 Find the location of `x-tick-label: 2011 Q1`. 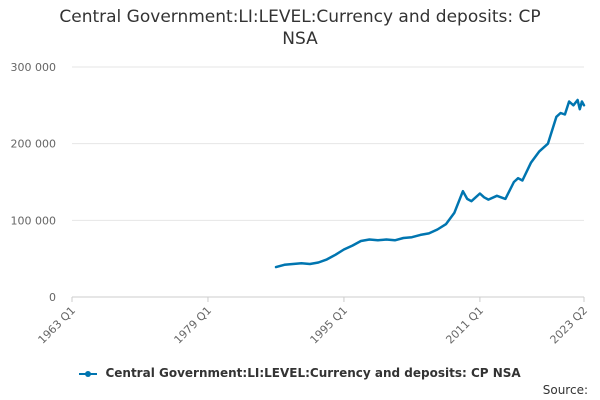

x-tick-label: 2011 Q1 is located at coordinates (464, 325).